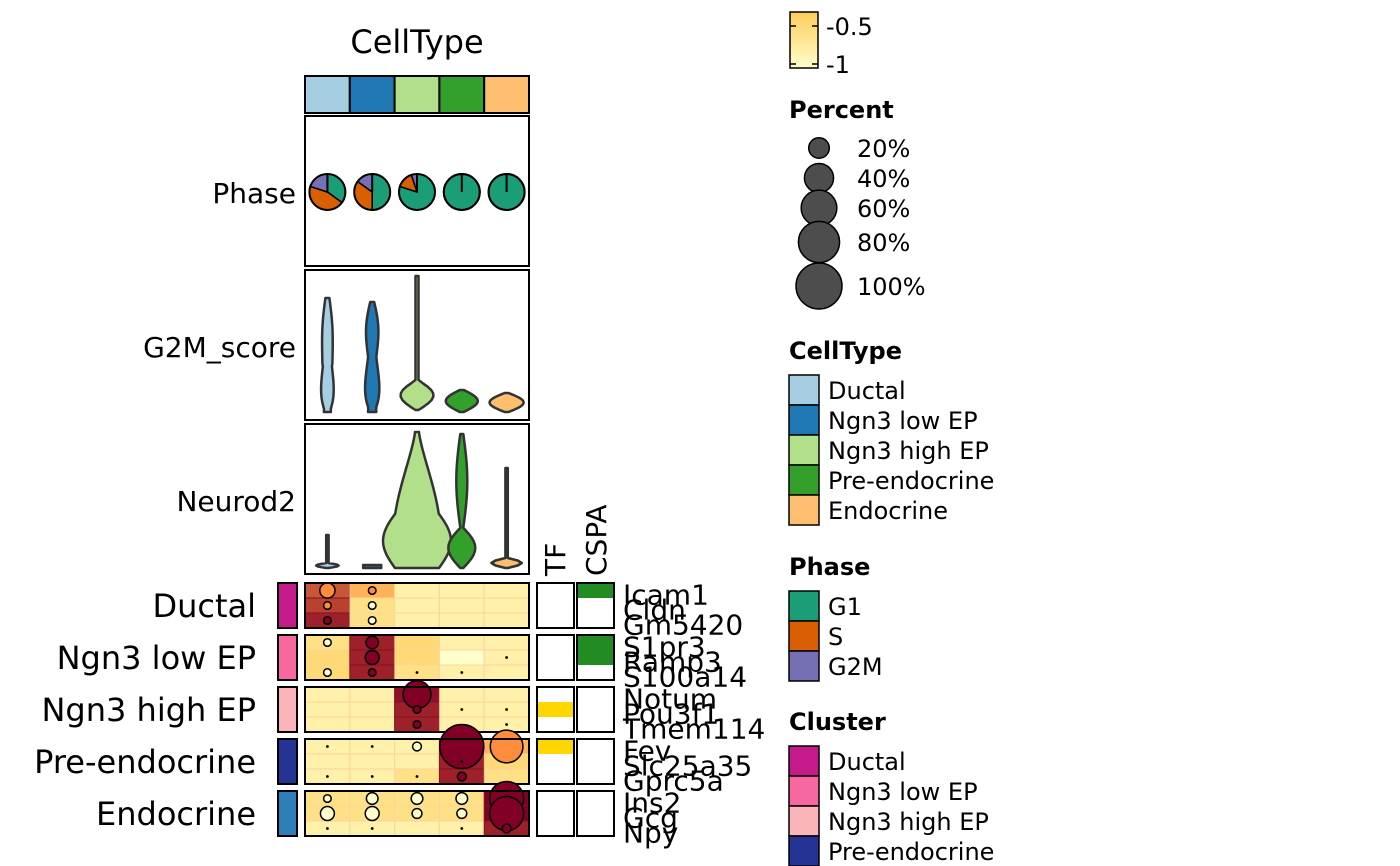 Image resolution: width=1400 pixels, height=866 pixels. What do you see at coordinates (838, 65) in the screenshot?
I see `scale-tick-label: -1` at bounding box center [838, 65].